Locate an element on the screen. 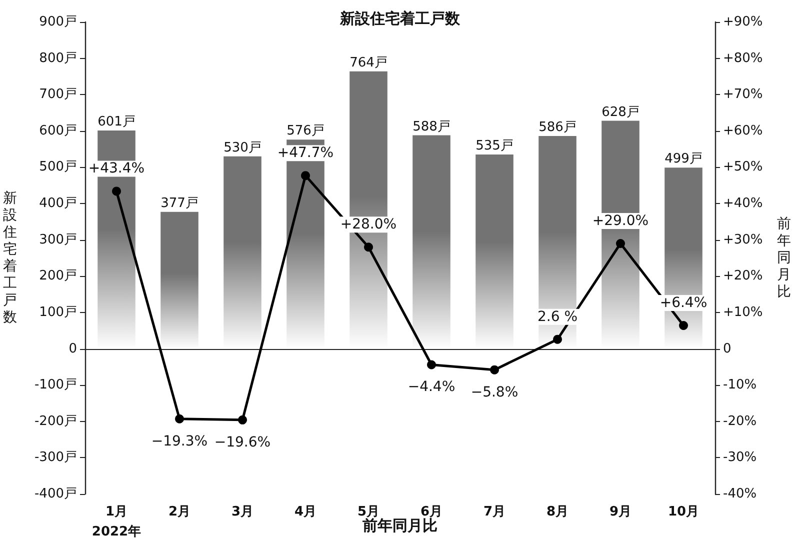 The height and width of the screenshot is (542, 800). x-tick-label: 7月 is located at coordinates (494, 512).